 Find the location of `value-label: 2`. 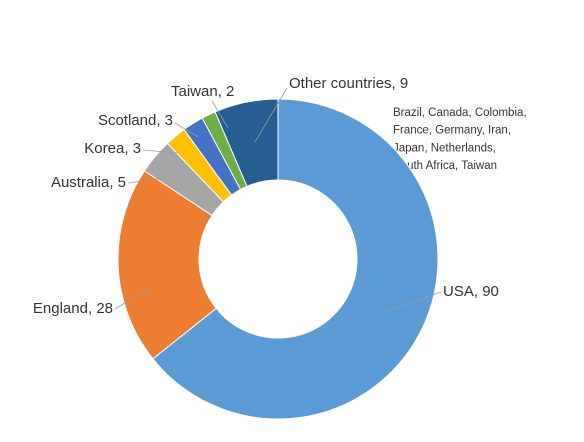

value-label: 2 is located at coordinates (230, 91).